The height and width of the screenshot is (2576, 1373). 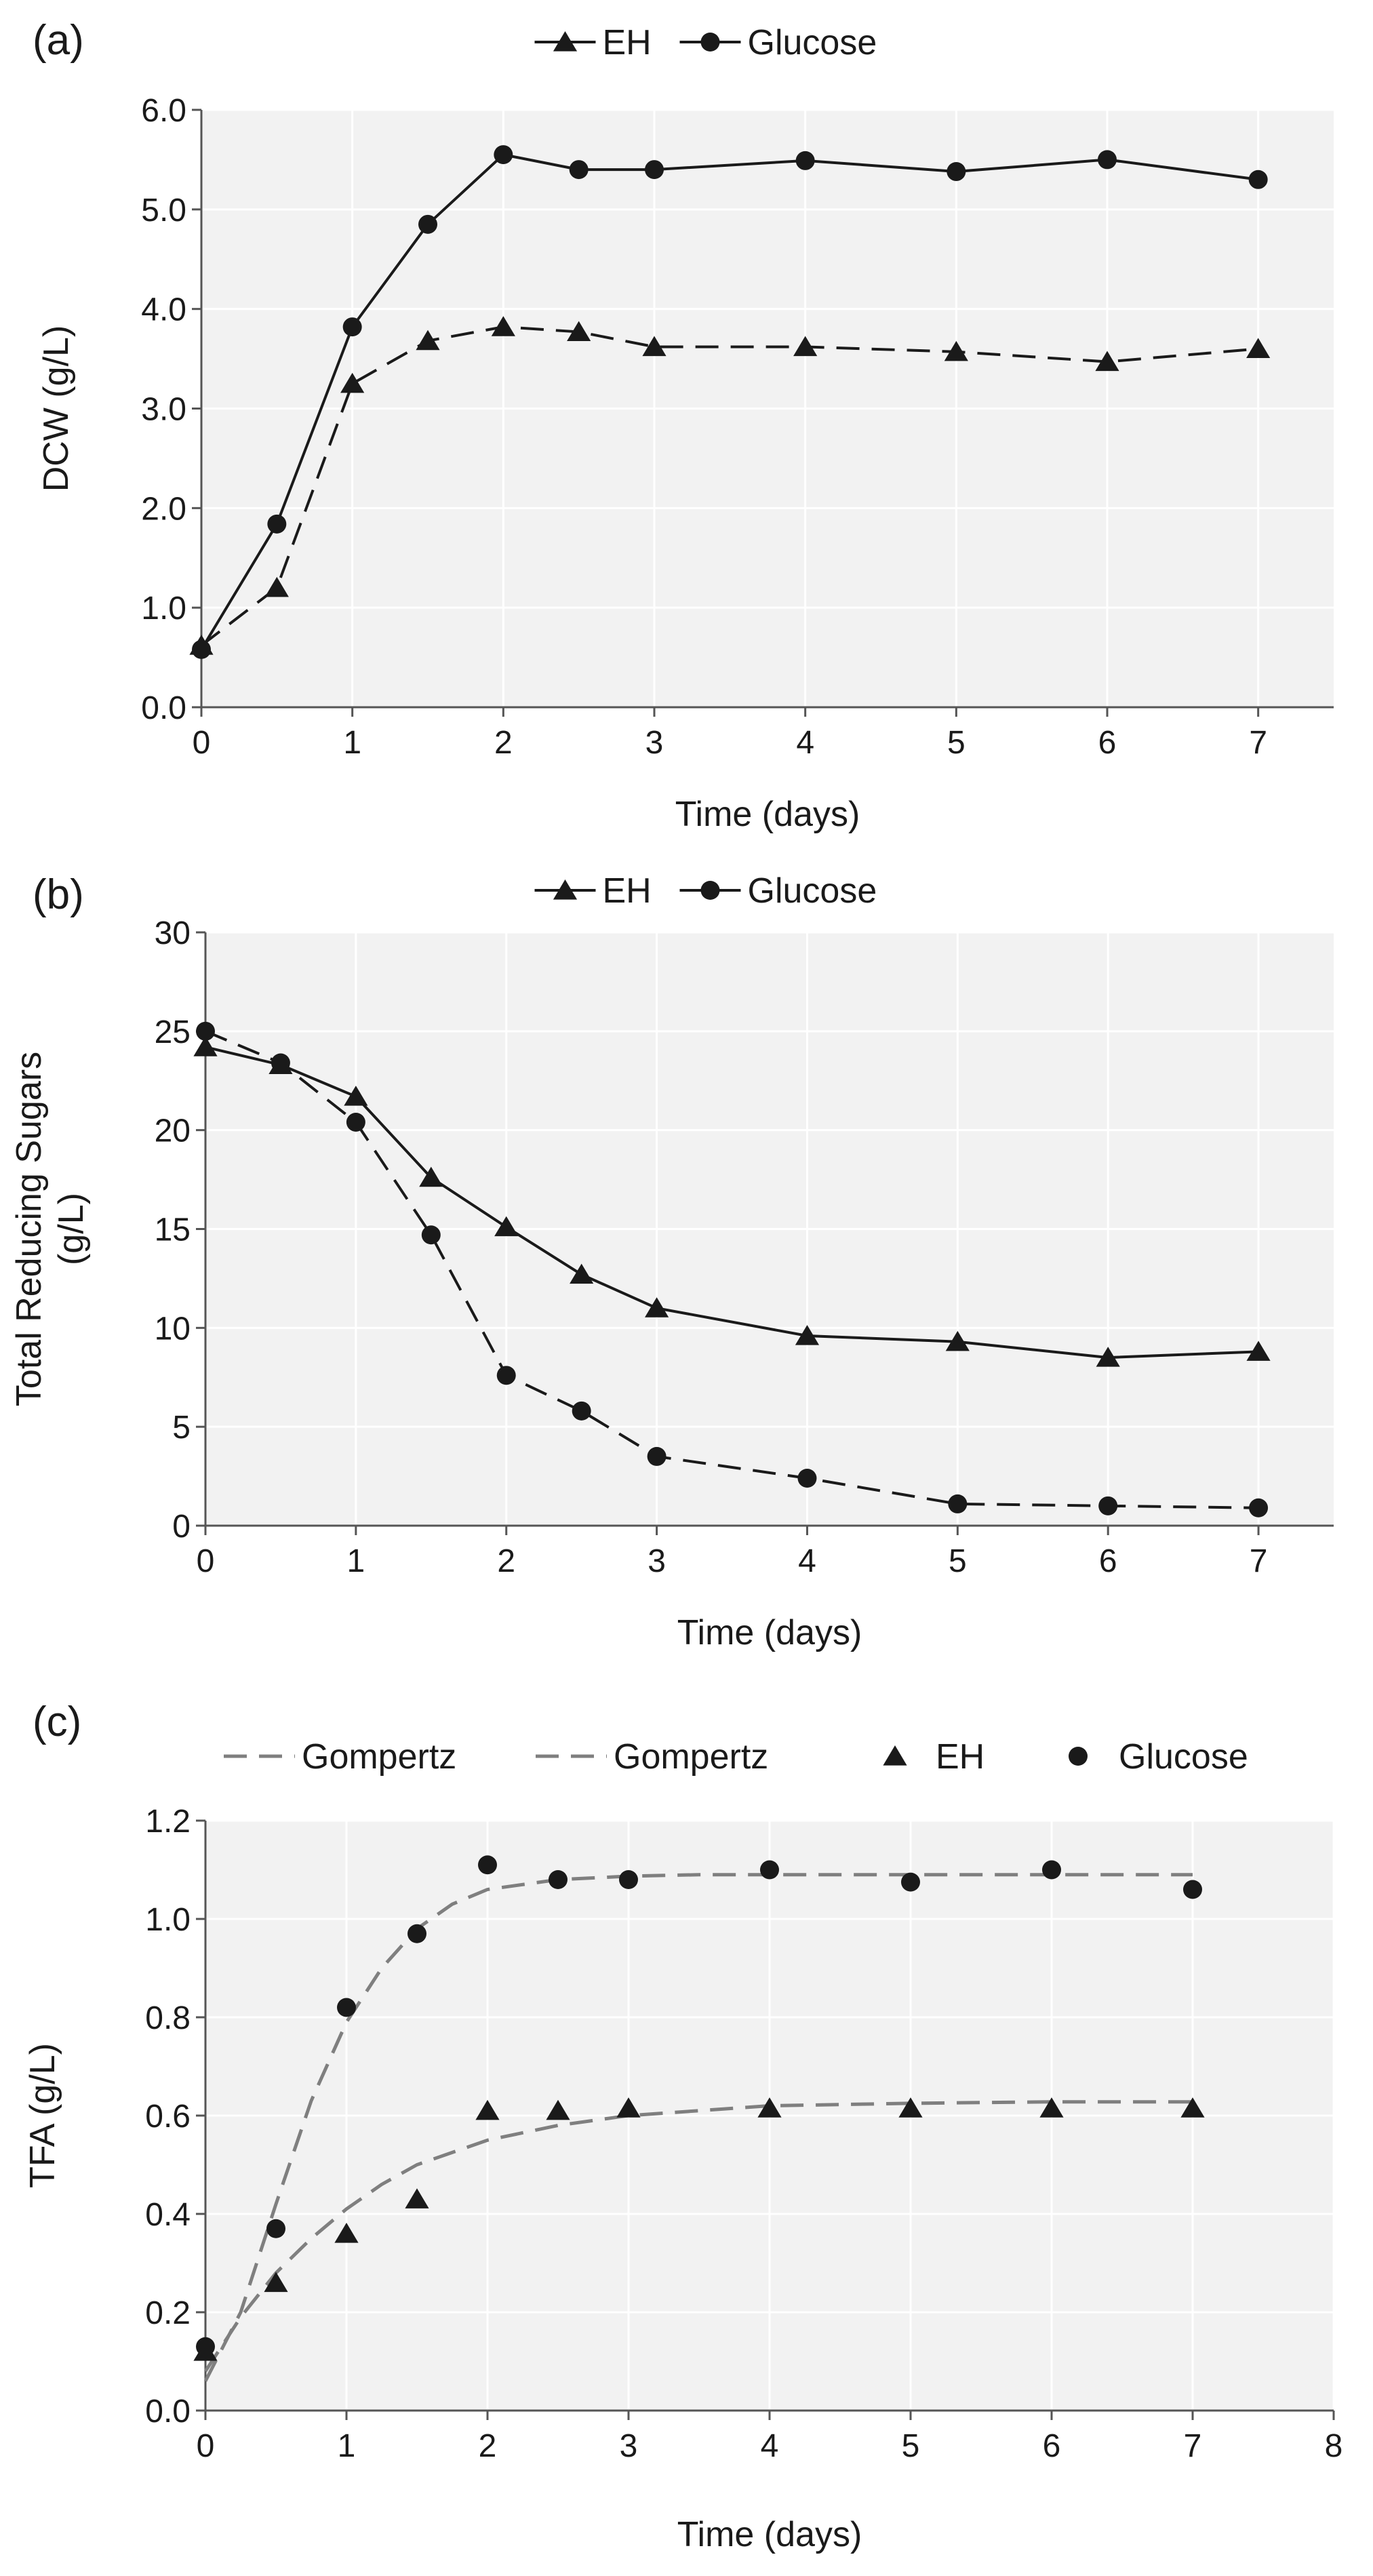 I want to click on x-tick-label: 3, so click(x=657, y=1561).